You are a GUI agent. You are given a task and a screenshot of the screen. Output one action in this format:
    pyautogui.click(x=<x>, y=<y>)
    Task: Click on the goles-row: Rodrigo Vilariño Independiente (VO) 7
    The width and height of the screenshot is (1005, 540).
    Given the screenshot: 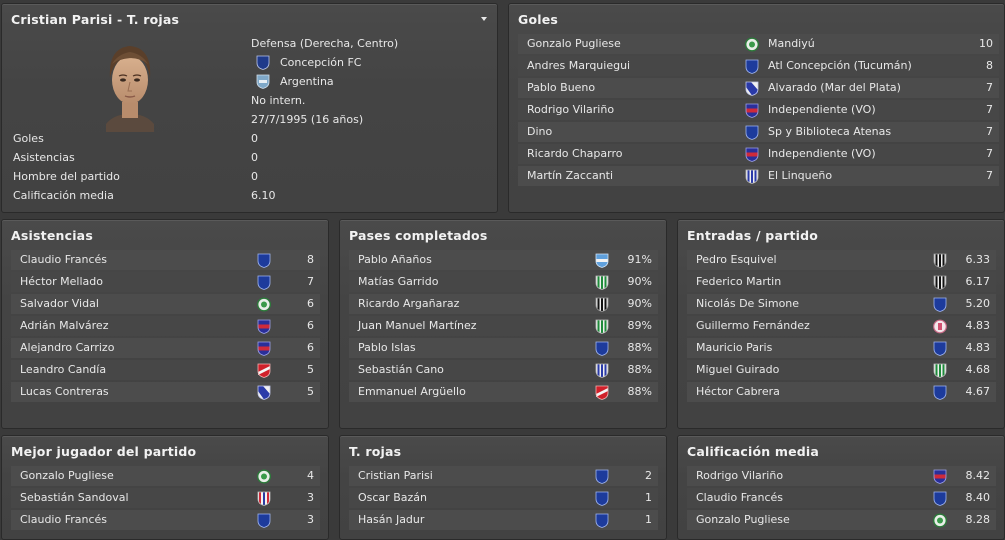 What is the action you would take?
    pyautogui.click(x=758, y=110)
    